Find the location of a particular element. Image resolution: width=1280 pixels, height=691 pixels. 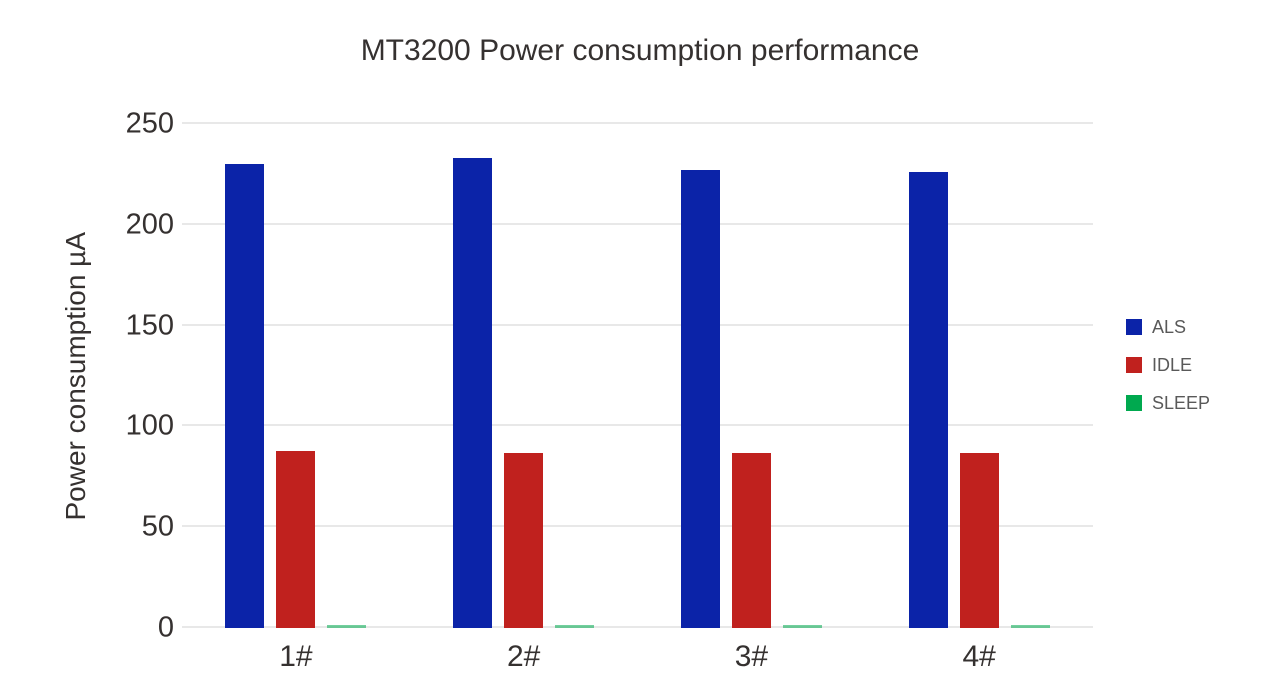

legend-item-als: ALS is located at coordinates (1168, 327).